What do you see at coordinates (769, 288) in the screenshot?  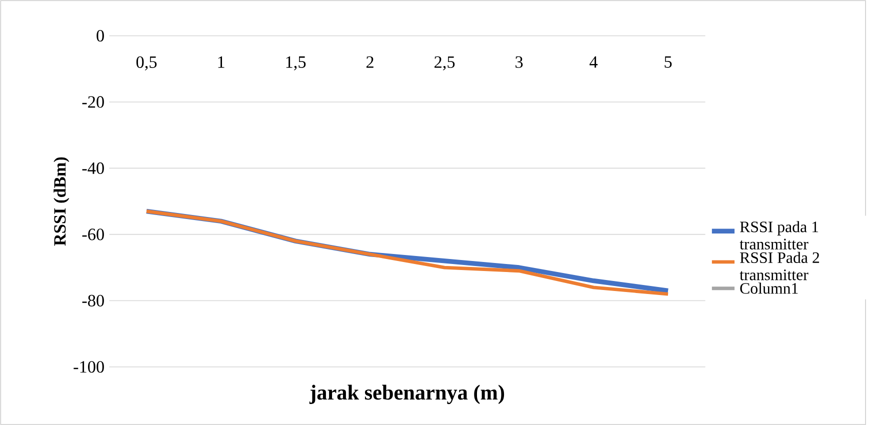 I see `legend-label: Column1` at bounding box center [769, 288].